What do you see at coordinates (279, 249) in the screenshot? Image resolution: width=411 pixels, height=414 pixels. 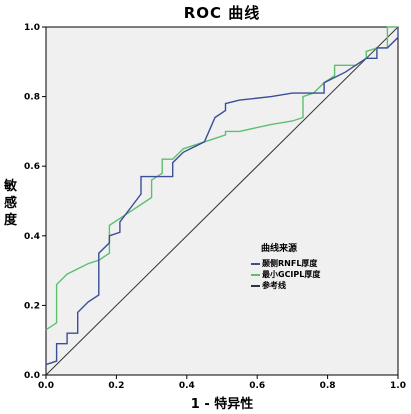 I see `legend-title: 曲线来源` at bounding box center [279, 249].